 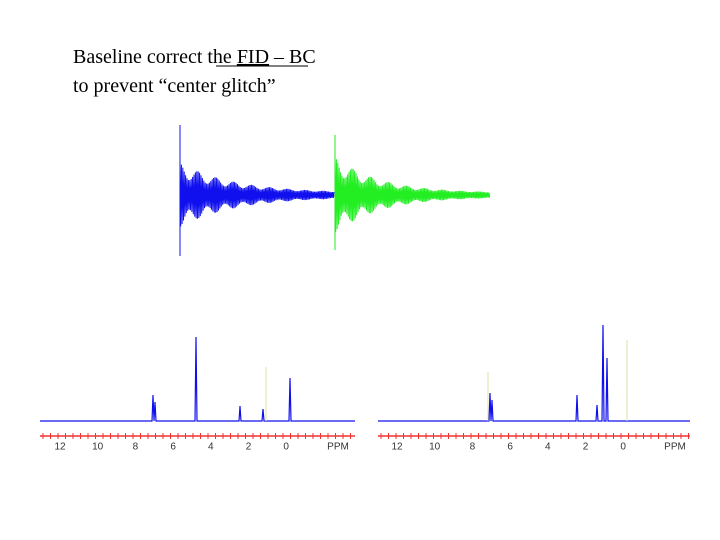 I want to click on heading-underlined: FID, so click(x=253, y=57).